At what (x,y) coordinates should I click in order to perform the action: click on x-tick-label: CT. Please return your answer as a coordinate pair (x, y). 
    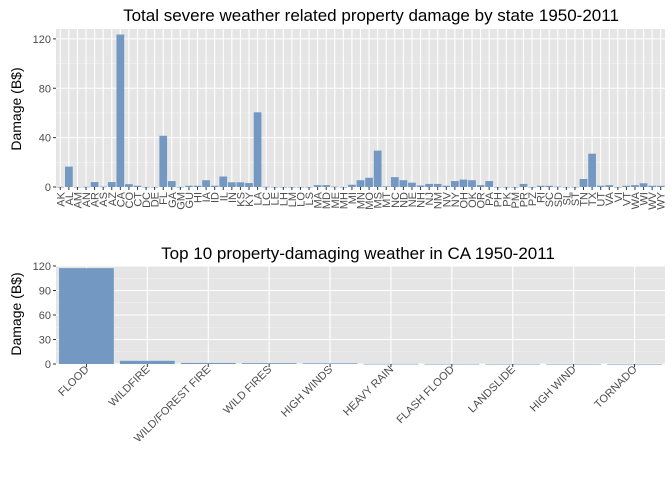
    Looking at the image, I should click on (138, 199).